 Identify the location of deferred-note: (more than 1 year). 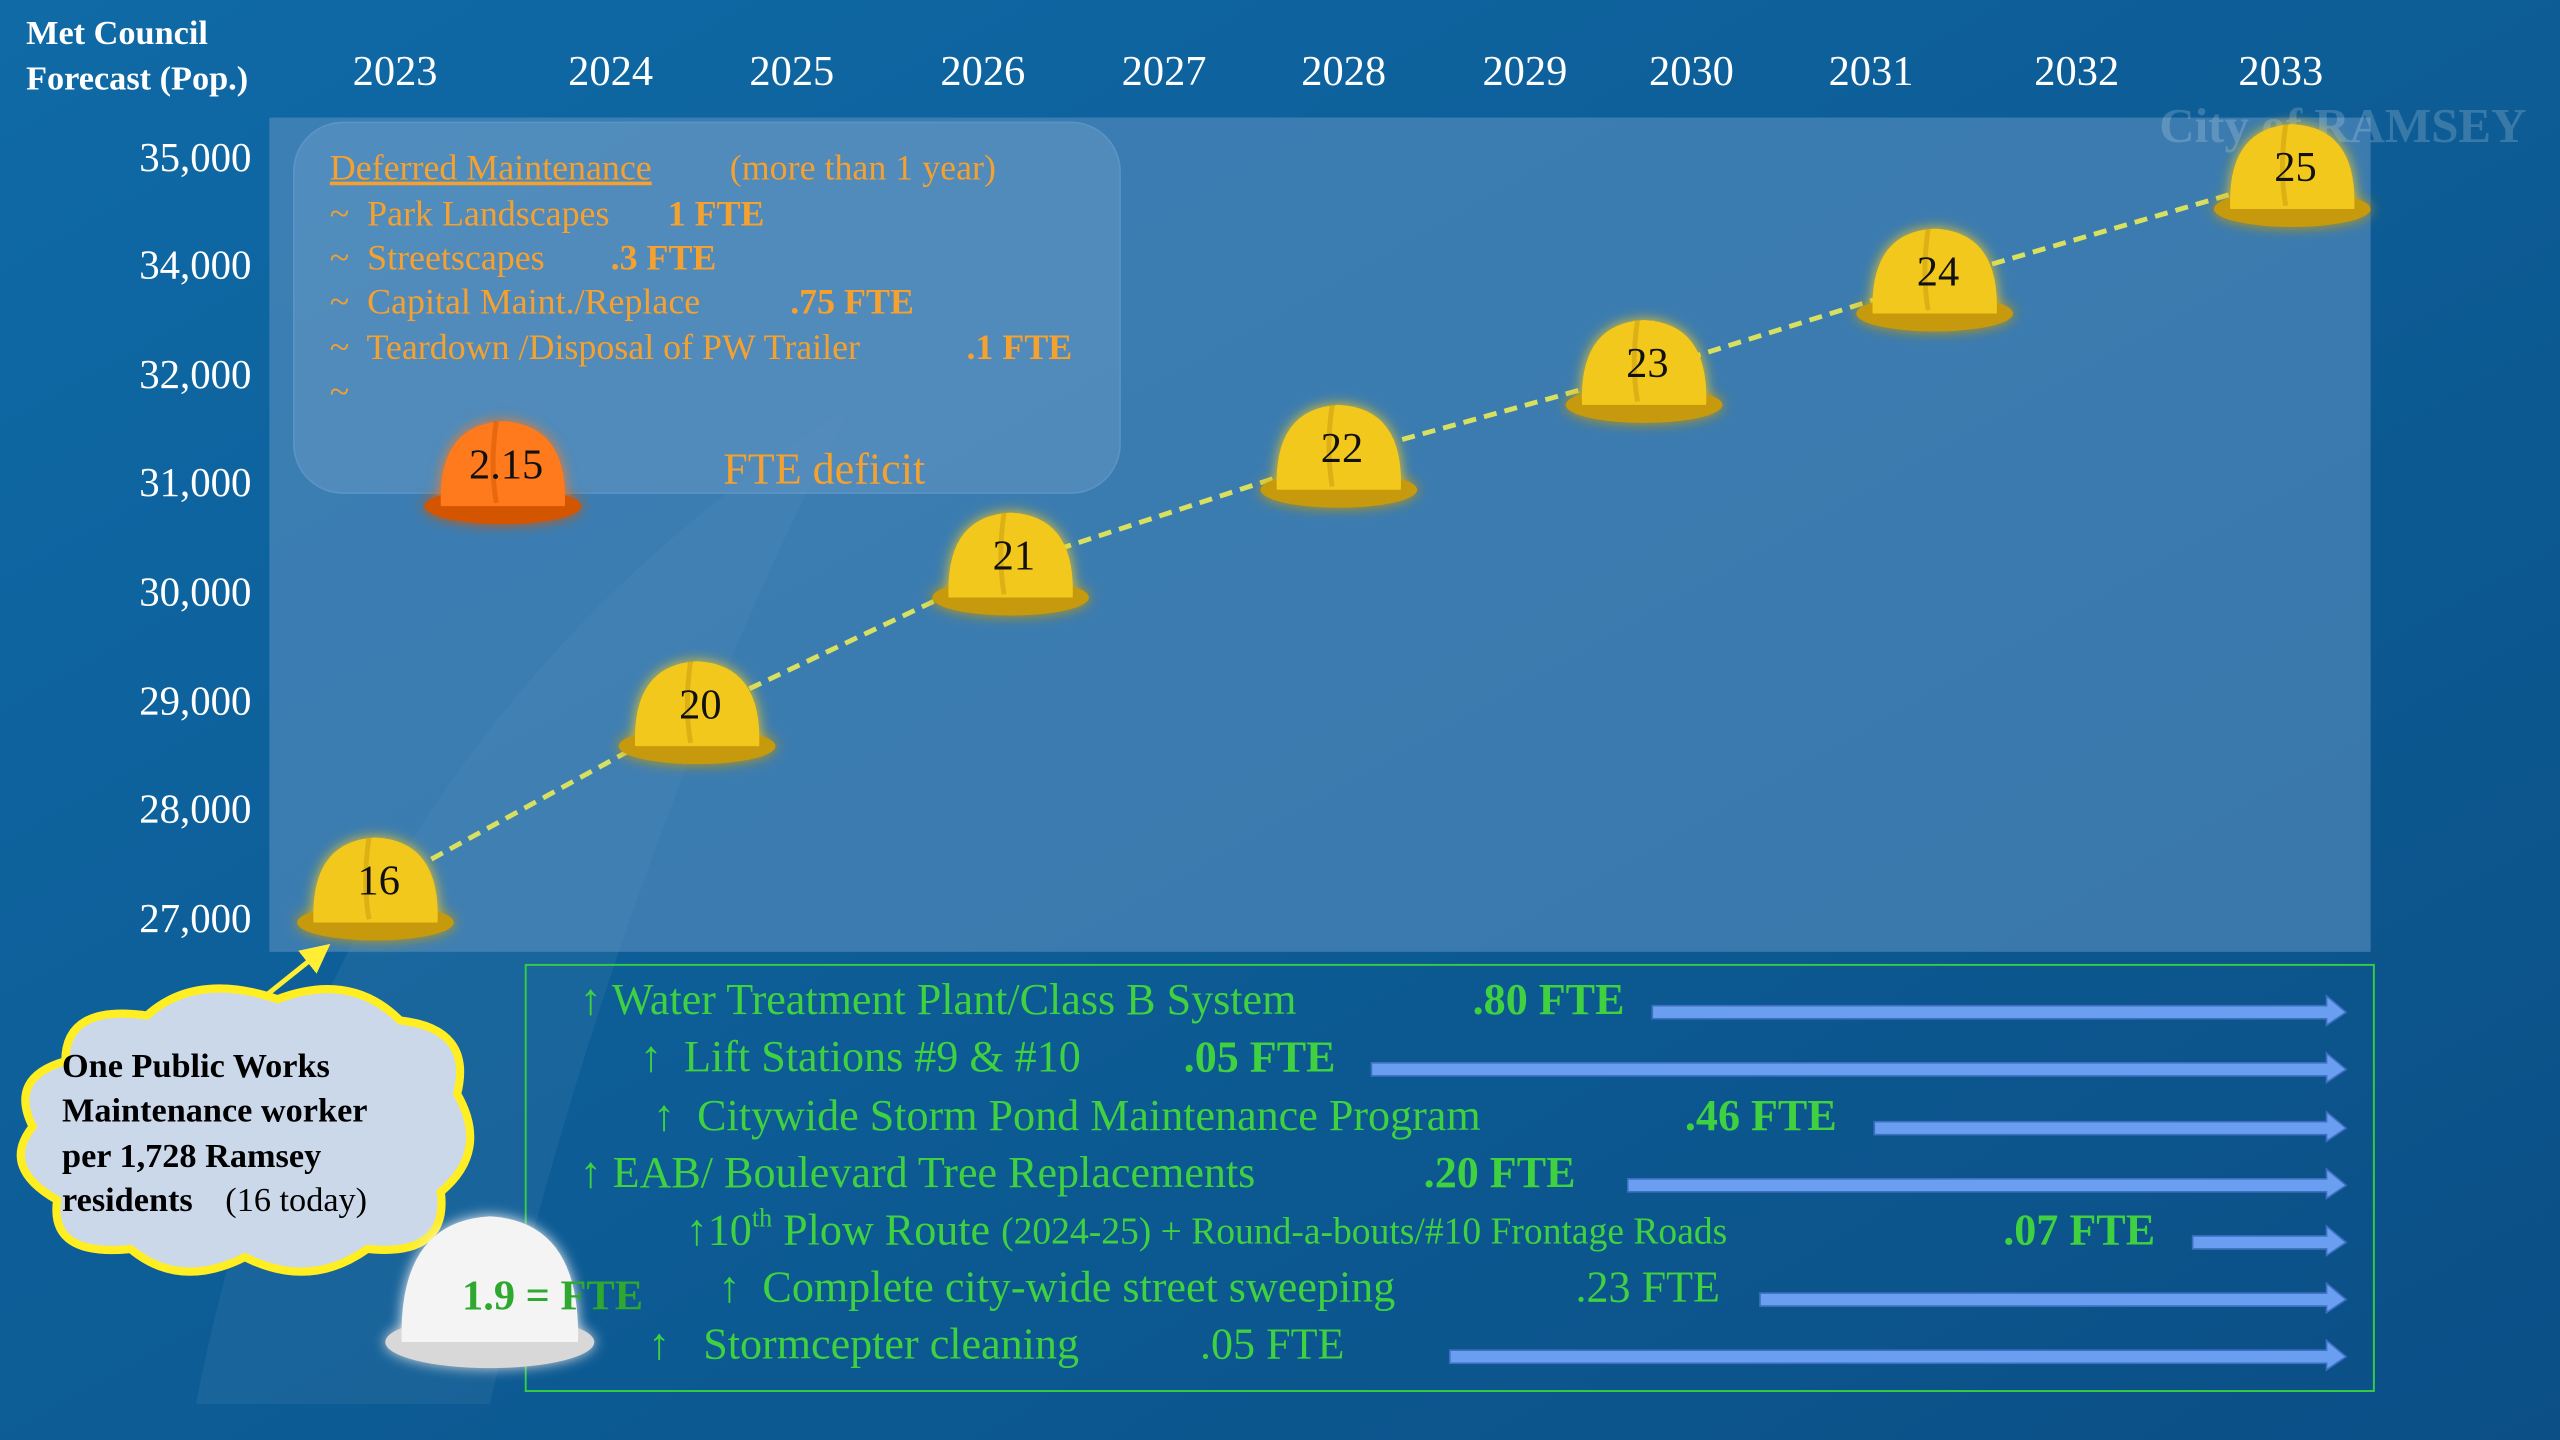
(863, 168).